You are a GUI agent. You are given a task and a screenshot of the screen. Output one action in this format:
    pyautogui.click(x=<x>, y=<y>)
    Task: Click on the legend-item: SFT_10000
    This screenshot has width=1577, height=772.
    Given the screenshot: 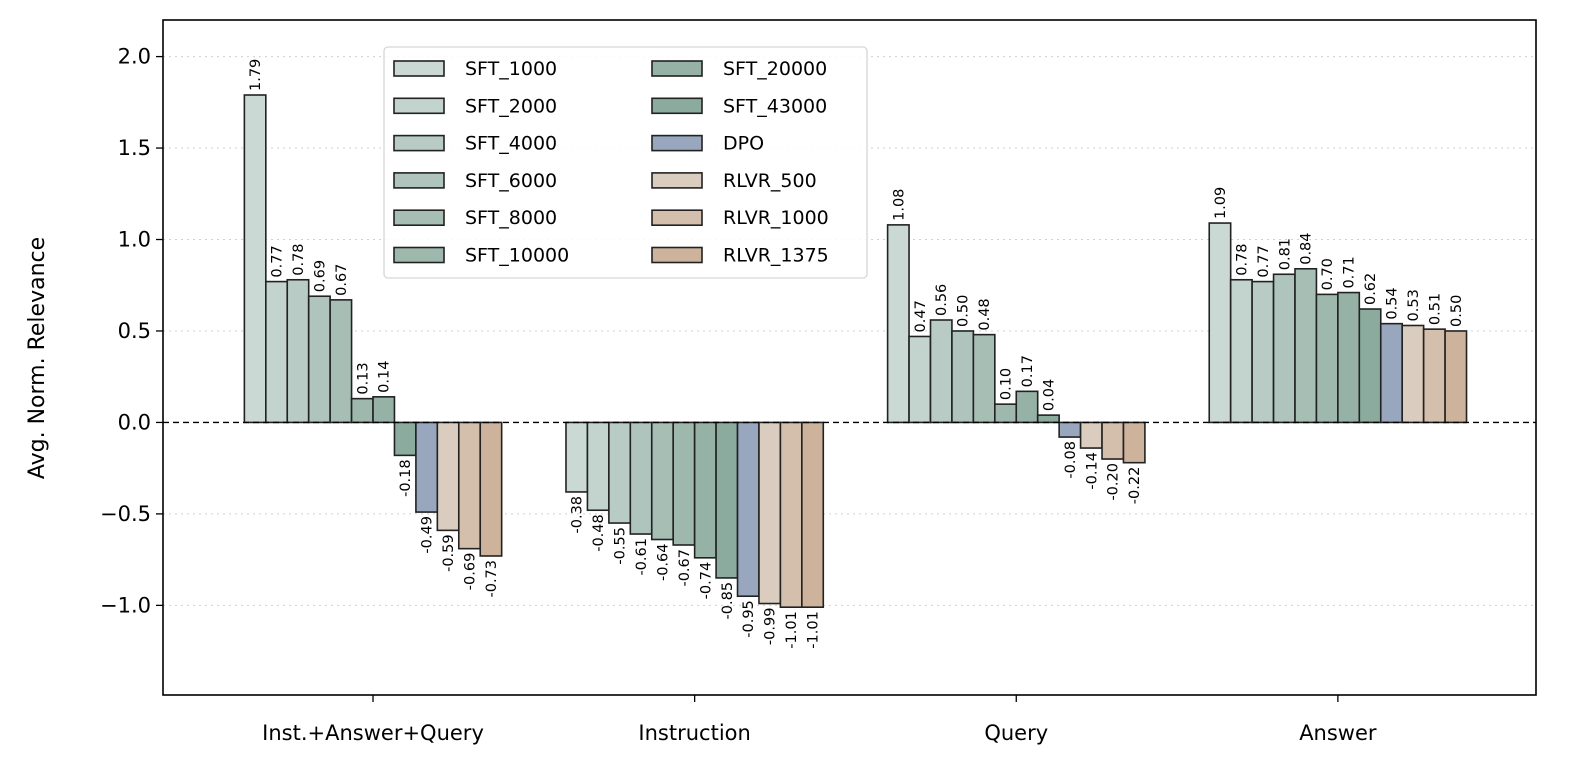 What is the action you would take?
    pyautogui.click(x=481, y=256)
    